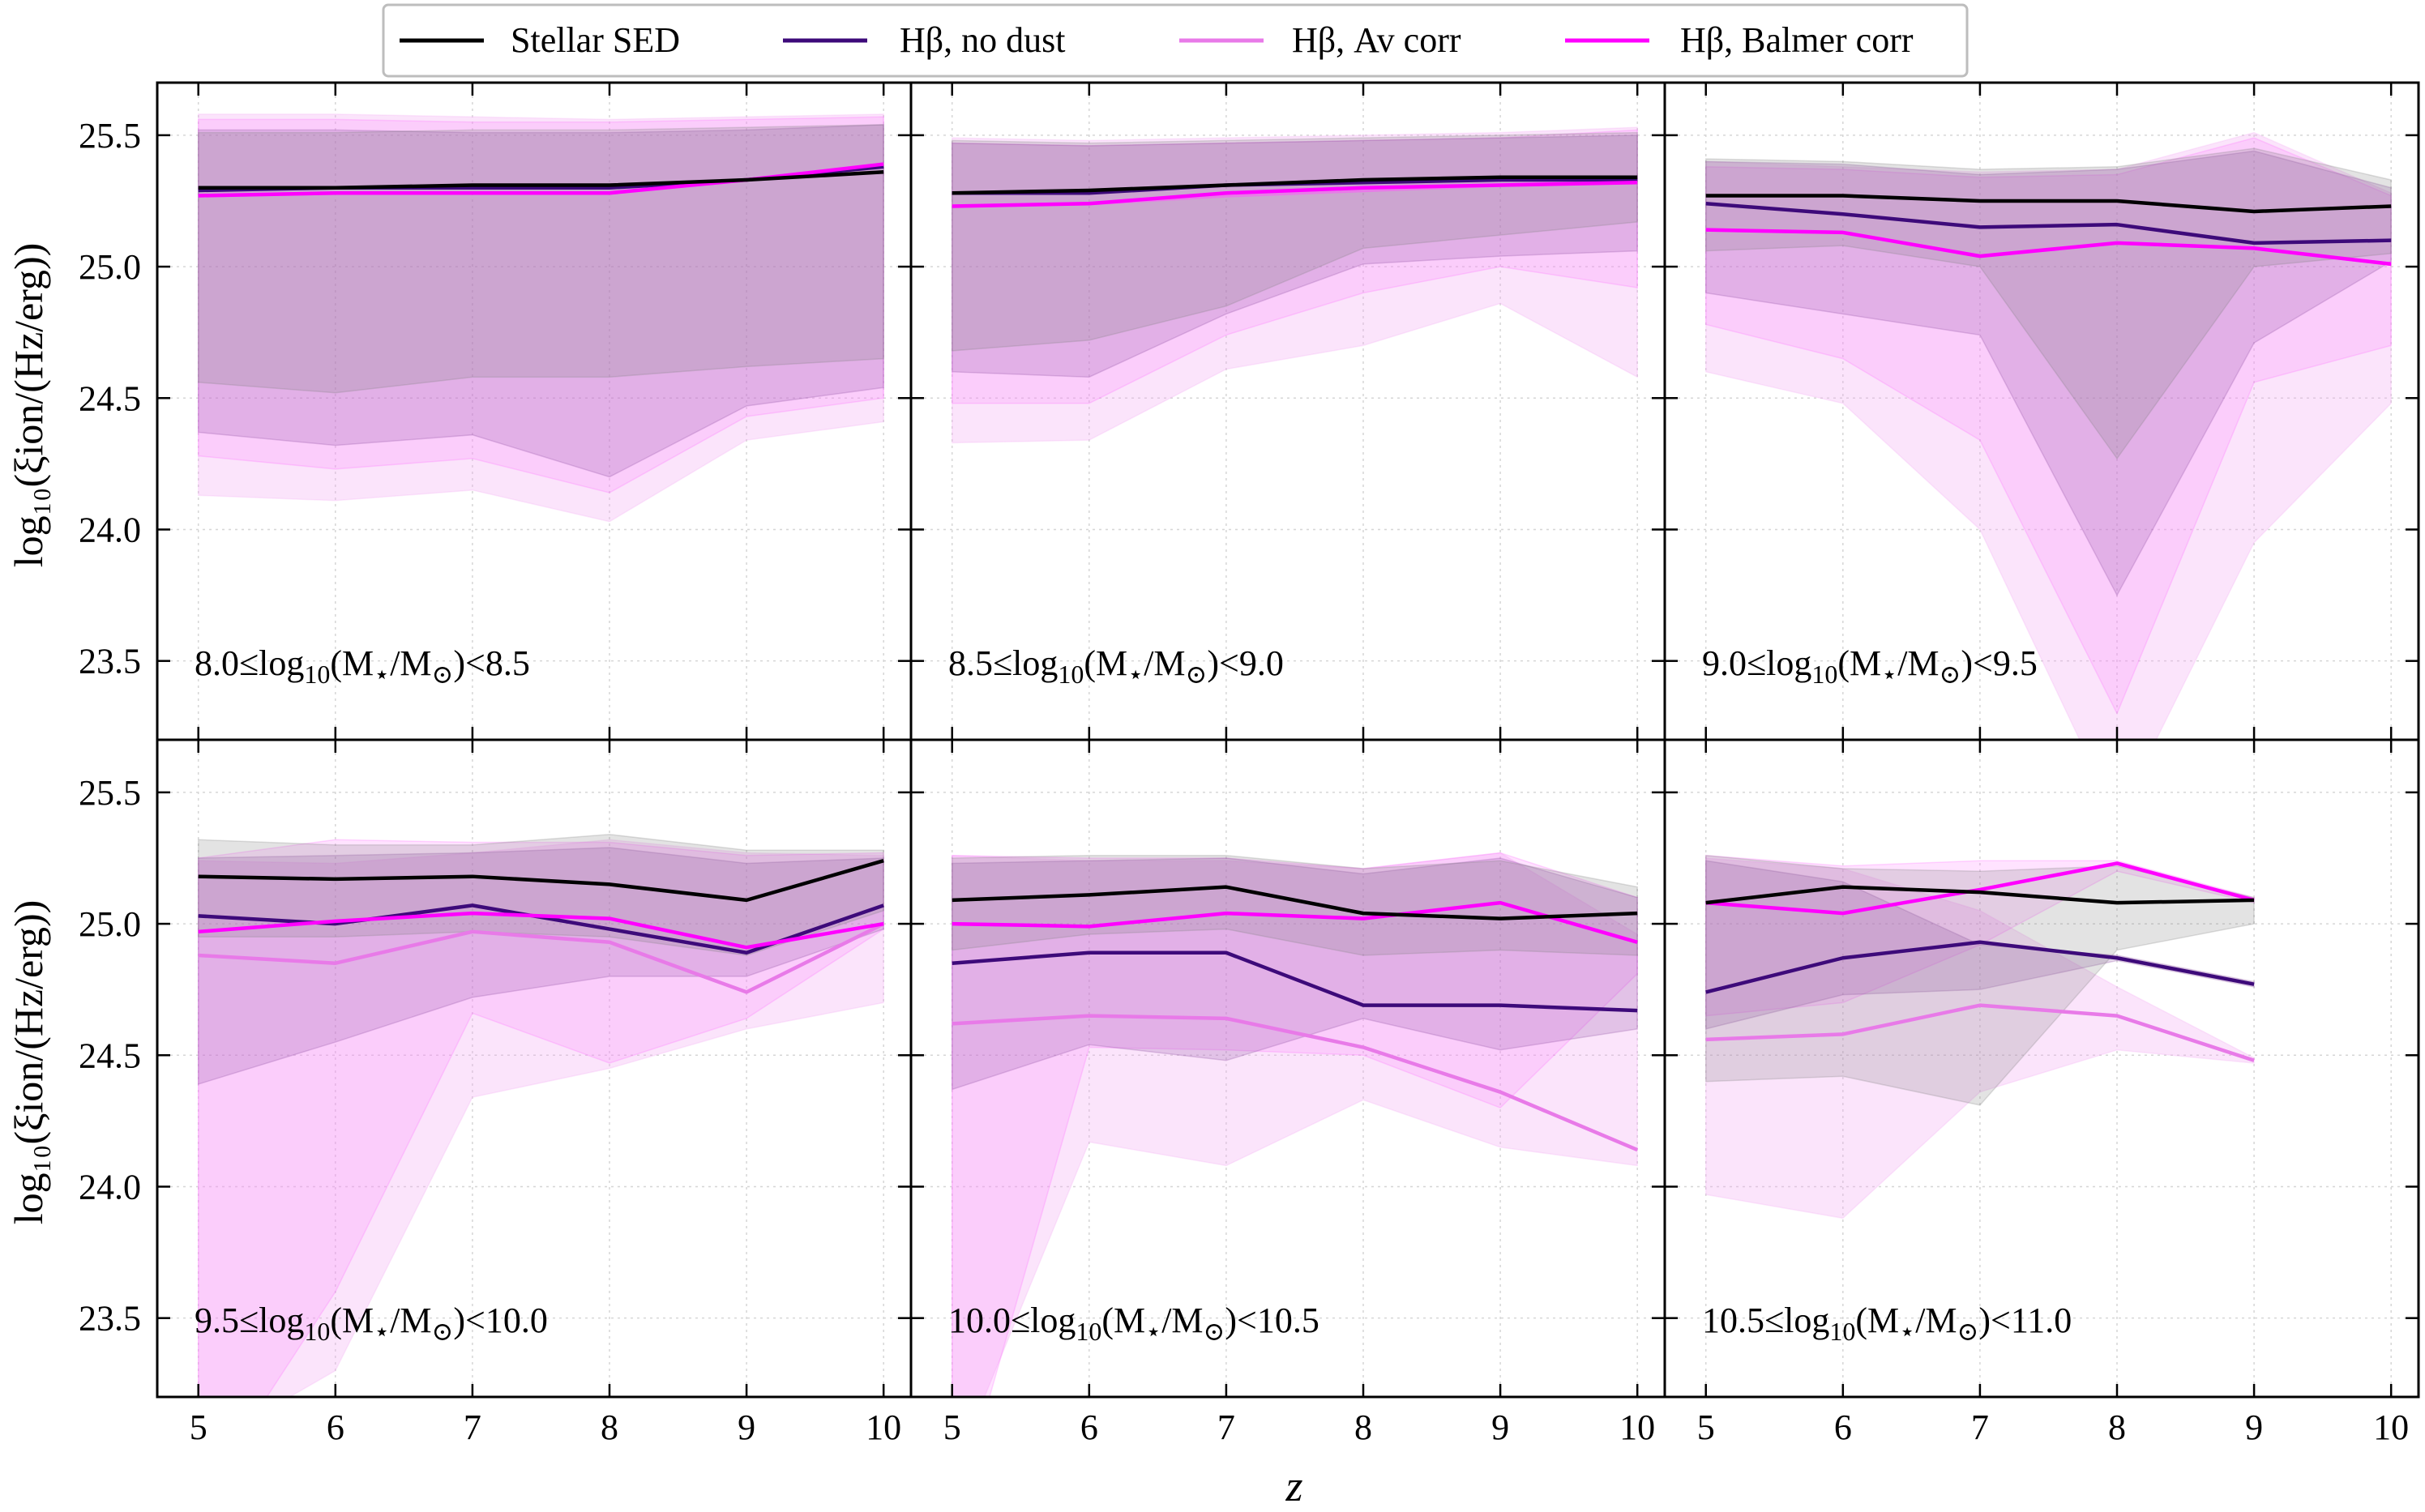 This screenshot has height=1512, width=2425. I want to click on panel-frame, so click(2042, 1068).